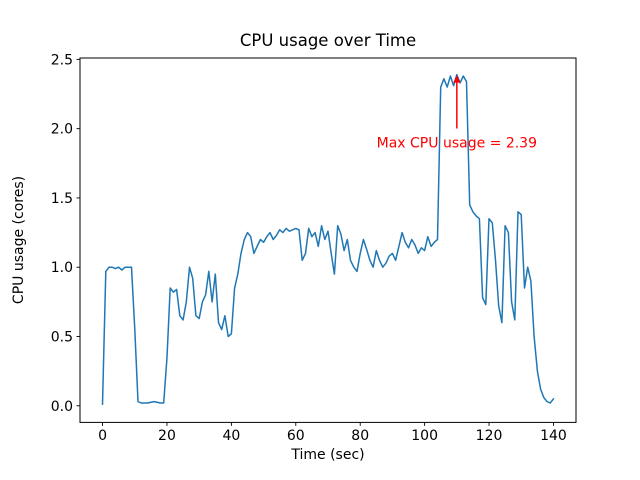 This screenshot has height=480, width=640. Describe the element at coordinates (360, 436) in the screenshot. I see `x-tick-label: 80` at that location.